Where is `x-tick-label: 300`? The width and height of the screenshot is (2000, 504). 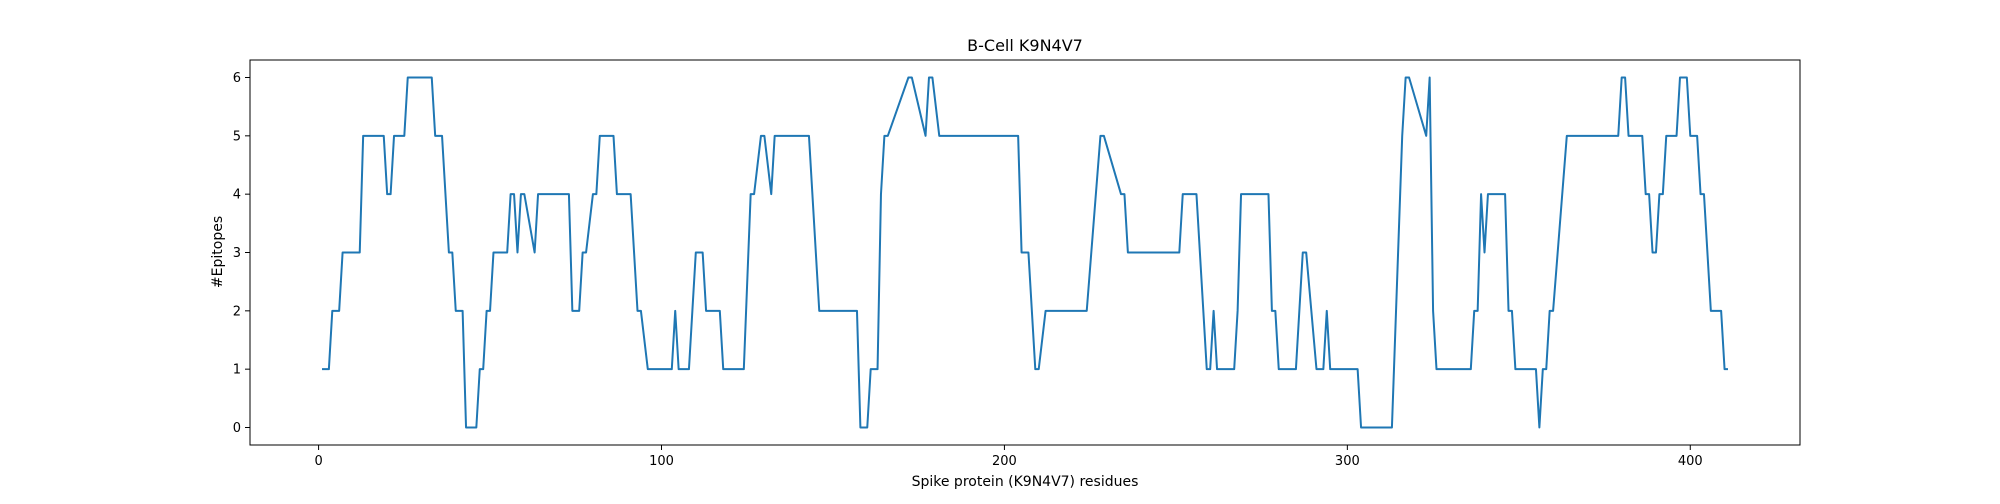 x-tick-label: 300 is located at coordinates (1347, 461).